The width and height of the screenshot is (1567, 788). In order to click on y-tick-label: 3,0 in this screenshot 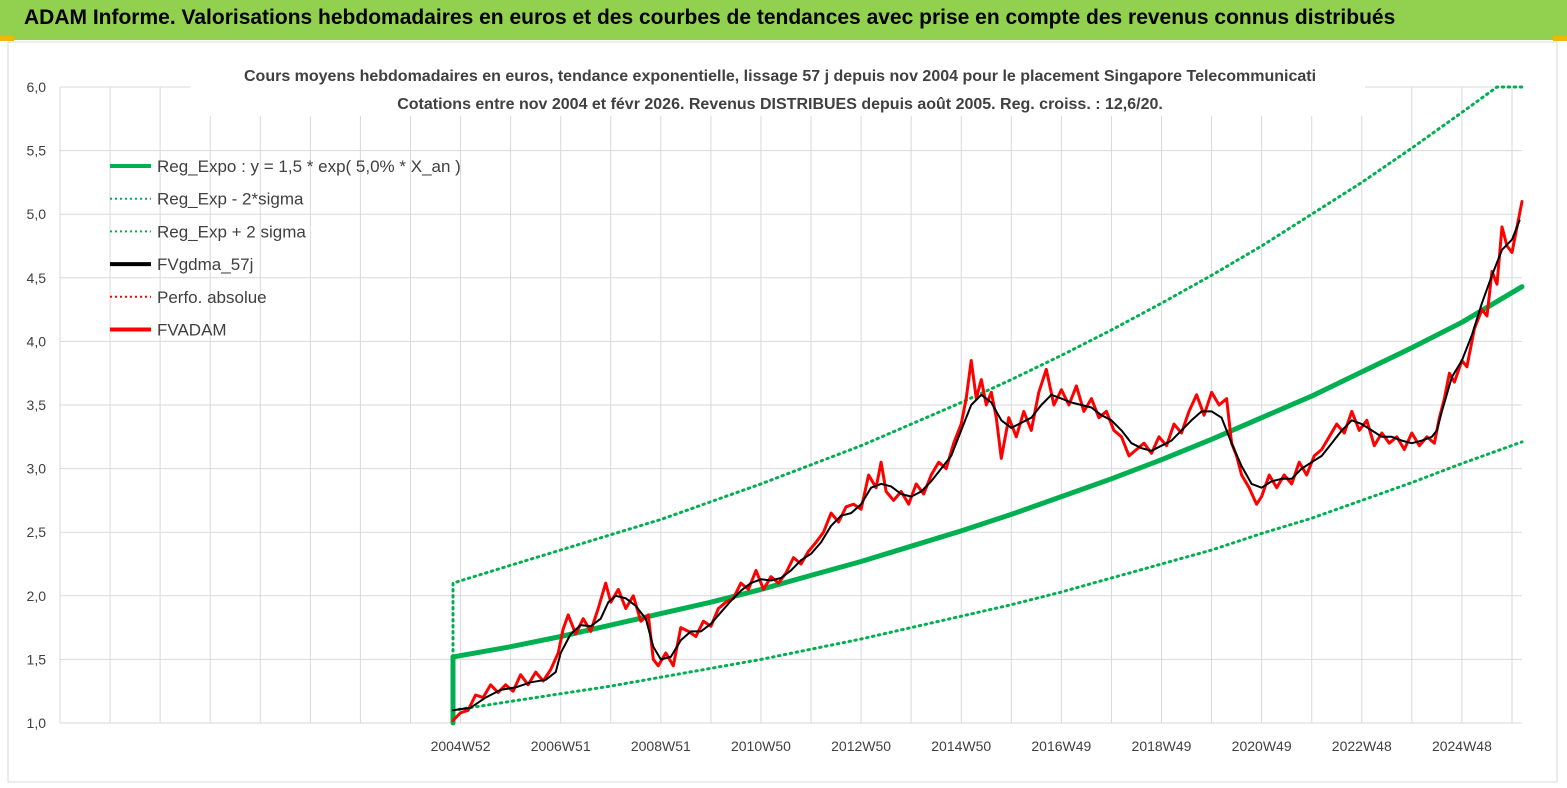, I will do `click(37, 469)`.